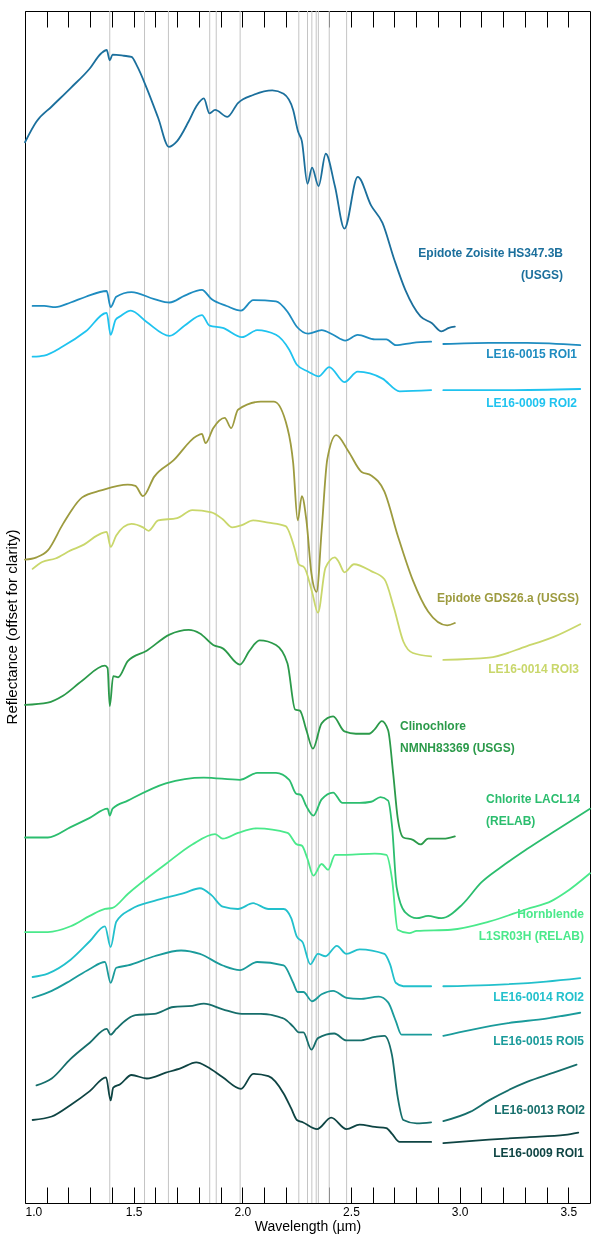 The height and width of the screenshot is (1239, 597). What do you see at coordinates (532, 403) in the screenshot?
I see `series-label: LE16-0009 ROI2` at bounding box center [532, 403].